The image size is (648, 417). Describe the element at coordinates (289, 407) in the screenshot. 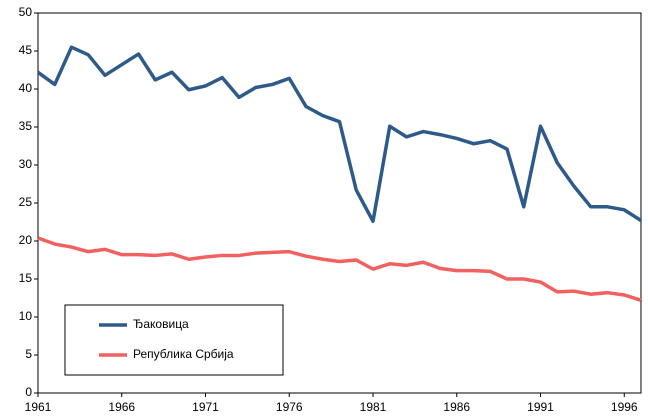

I see `x-tick-label: 1976` at that location.